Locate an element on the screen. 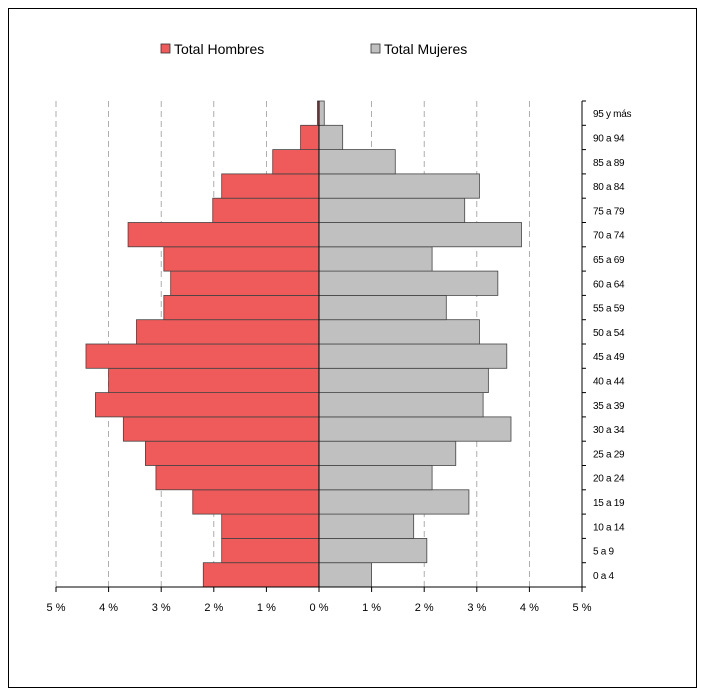 Image resolution: width=702 pixels, height=688 pixels. y-tick-label: 50 a 54 is located at coordinates (609, 333).